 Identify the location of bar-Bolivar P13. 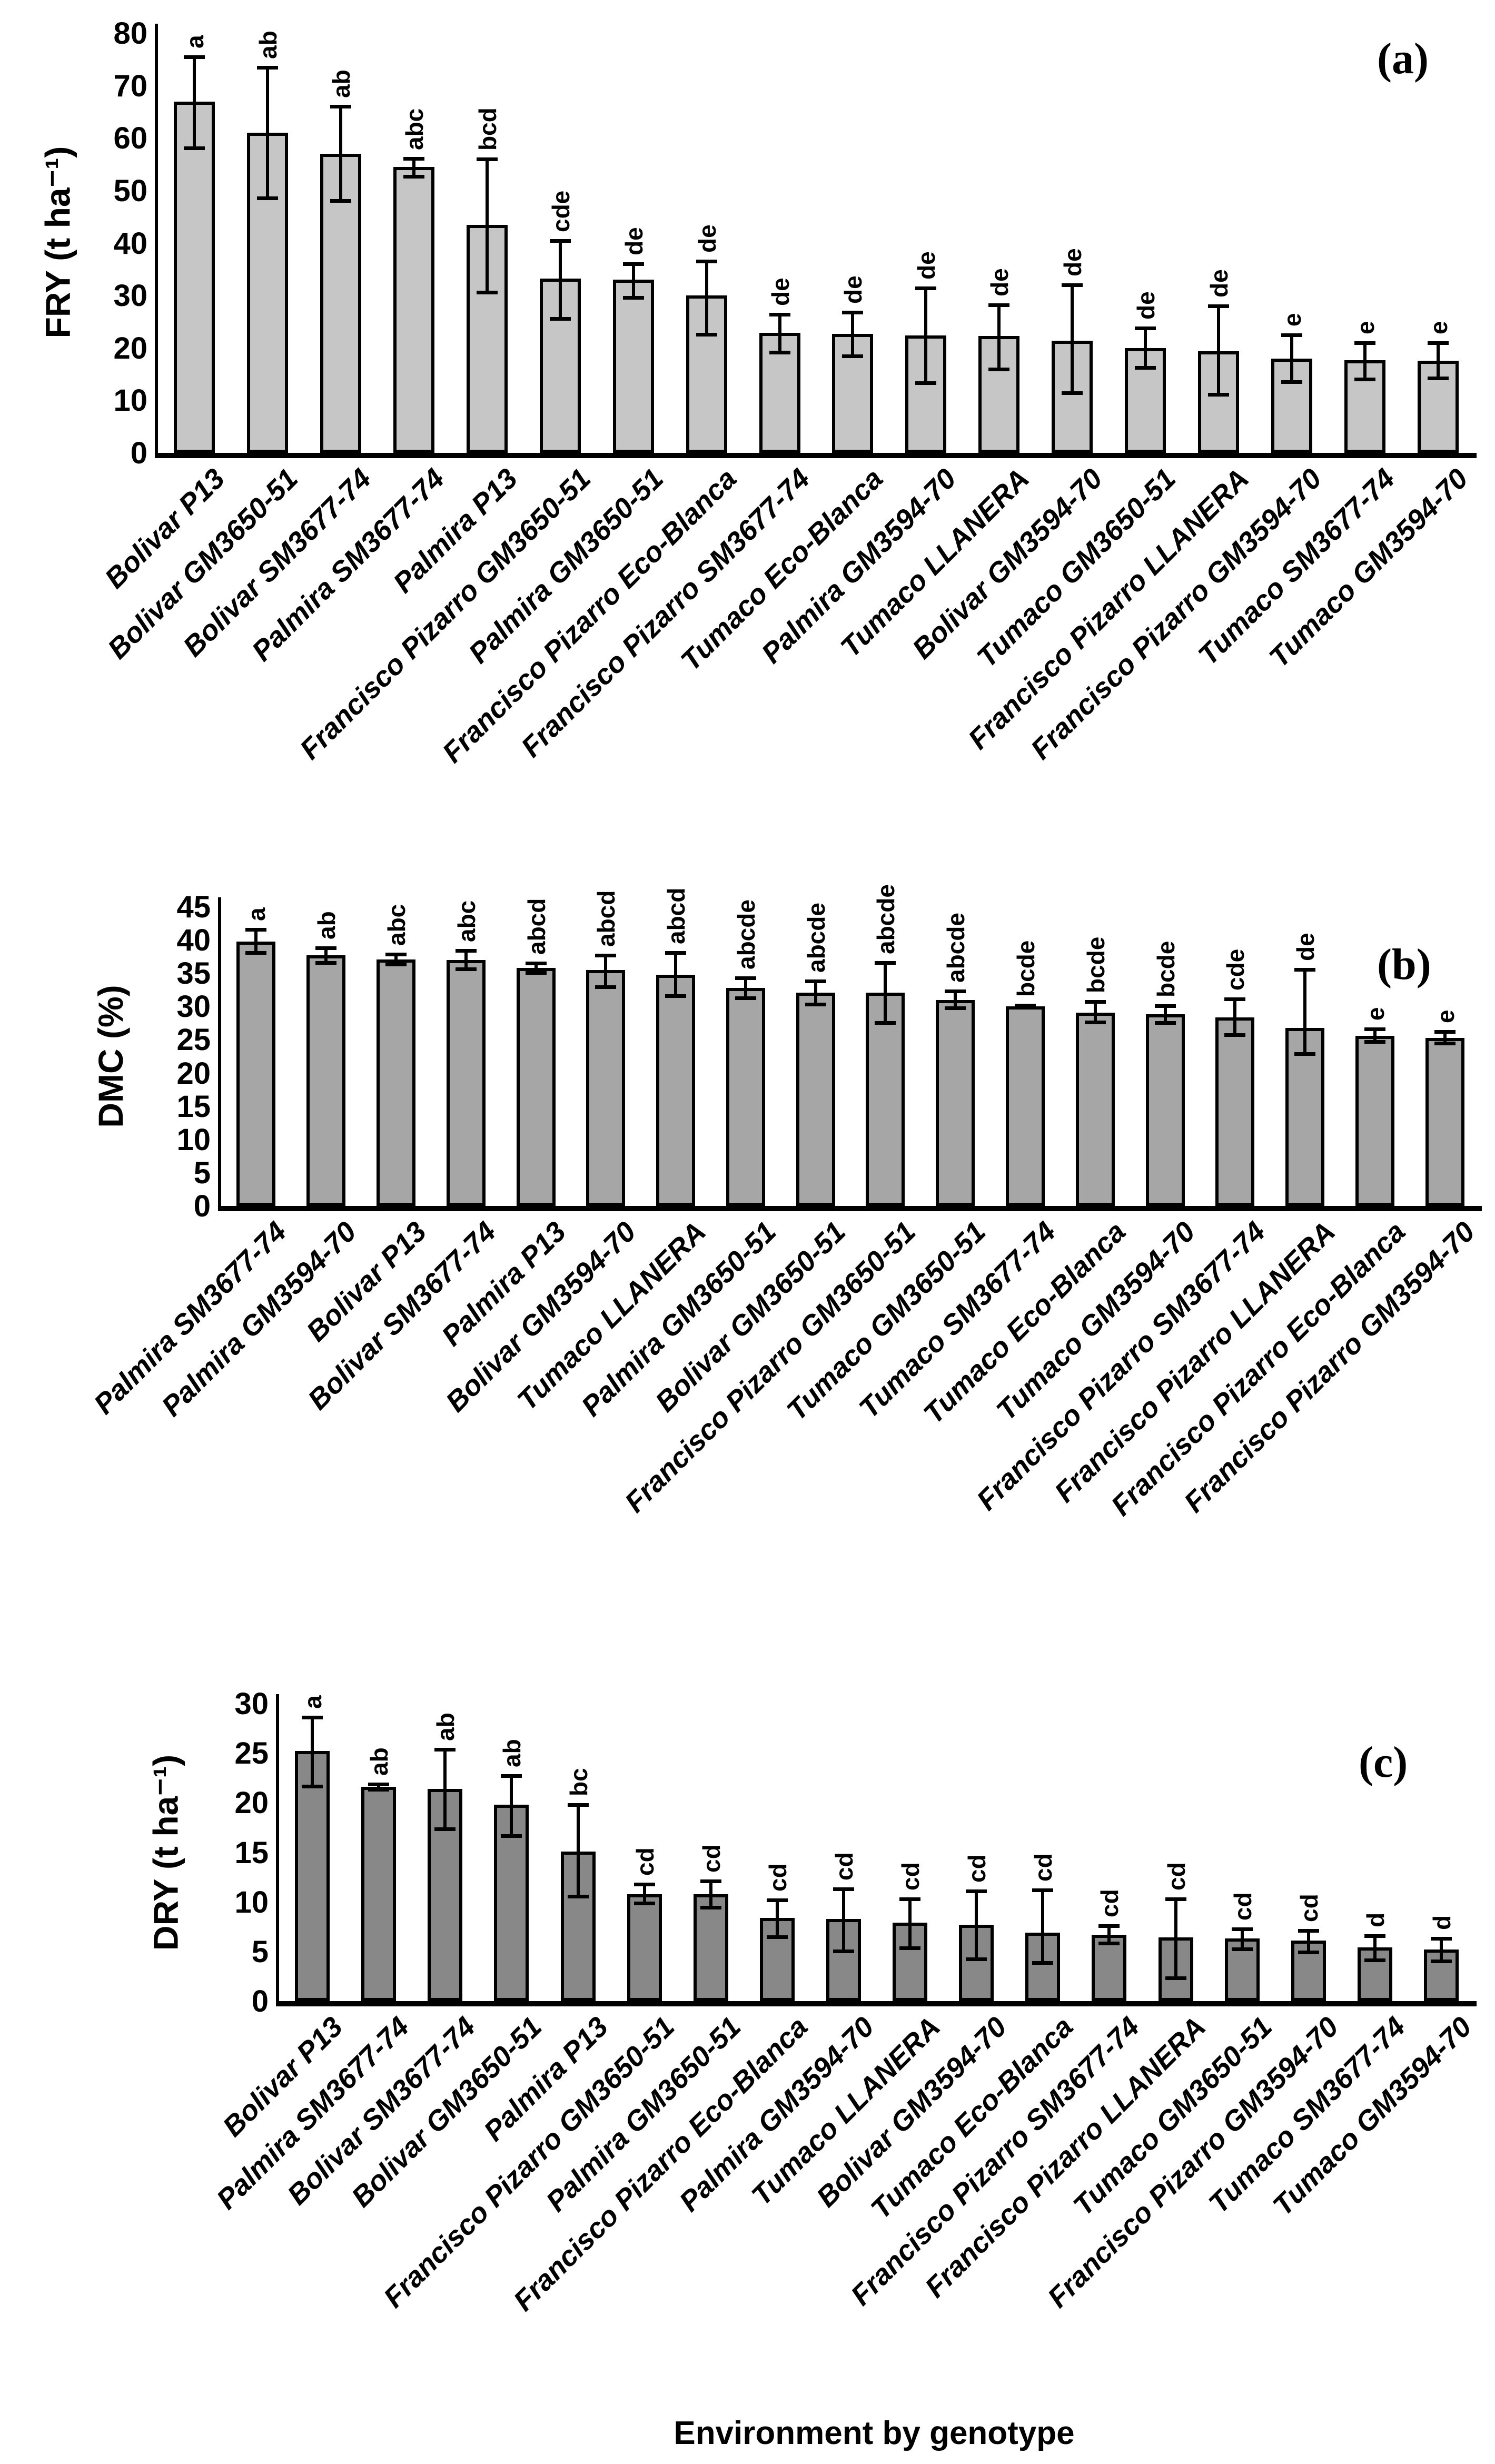
(312, 1876).